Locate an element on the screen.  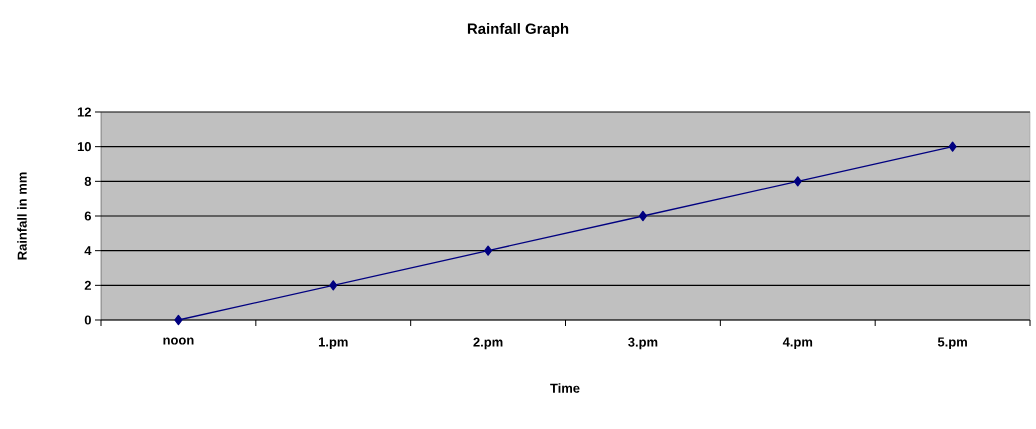
x-tick-label: 2.pm is located at coordinates (488, 343).